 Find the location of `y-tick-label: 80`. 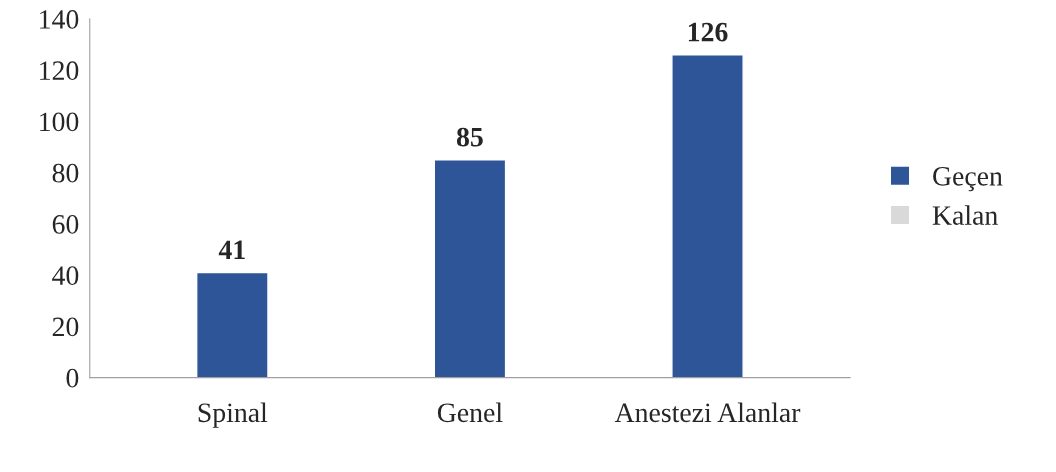

y-tick-label: 80 is located at coordinates (65, 173).